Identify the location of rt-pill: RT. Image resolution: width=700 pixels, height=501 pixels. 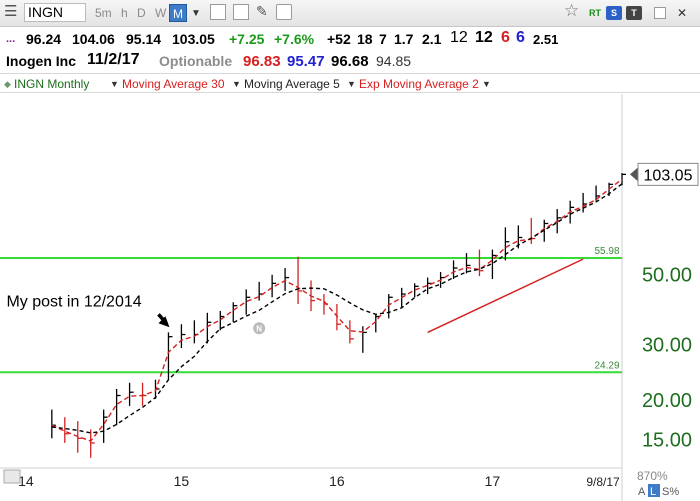
(595, 13).